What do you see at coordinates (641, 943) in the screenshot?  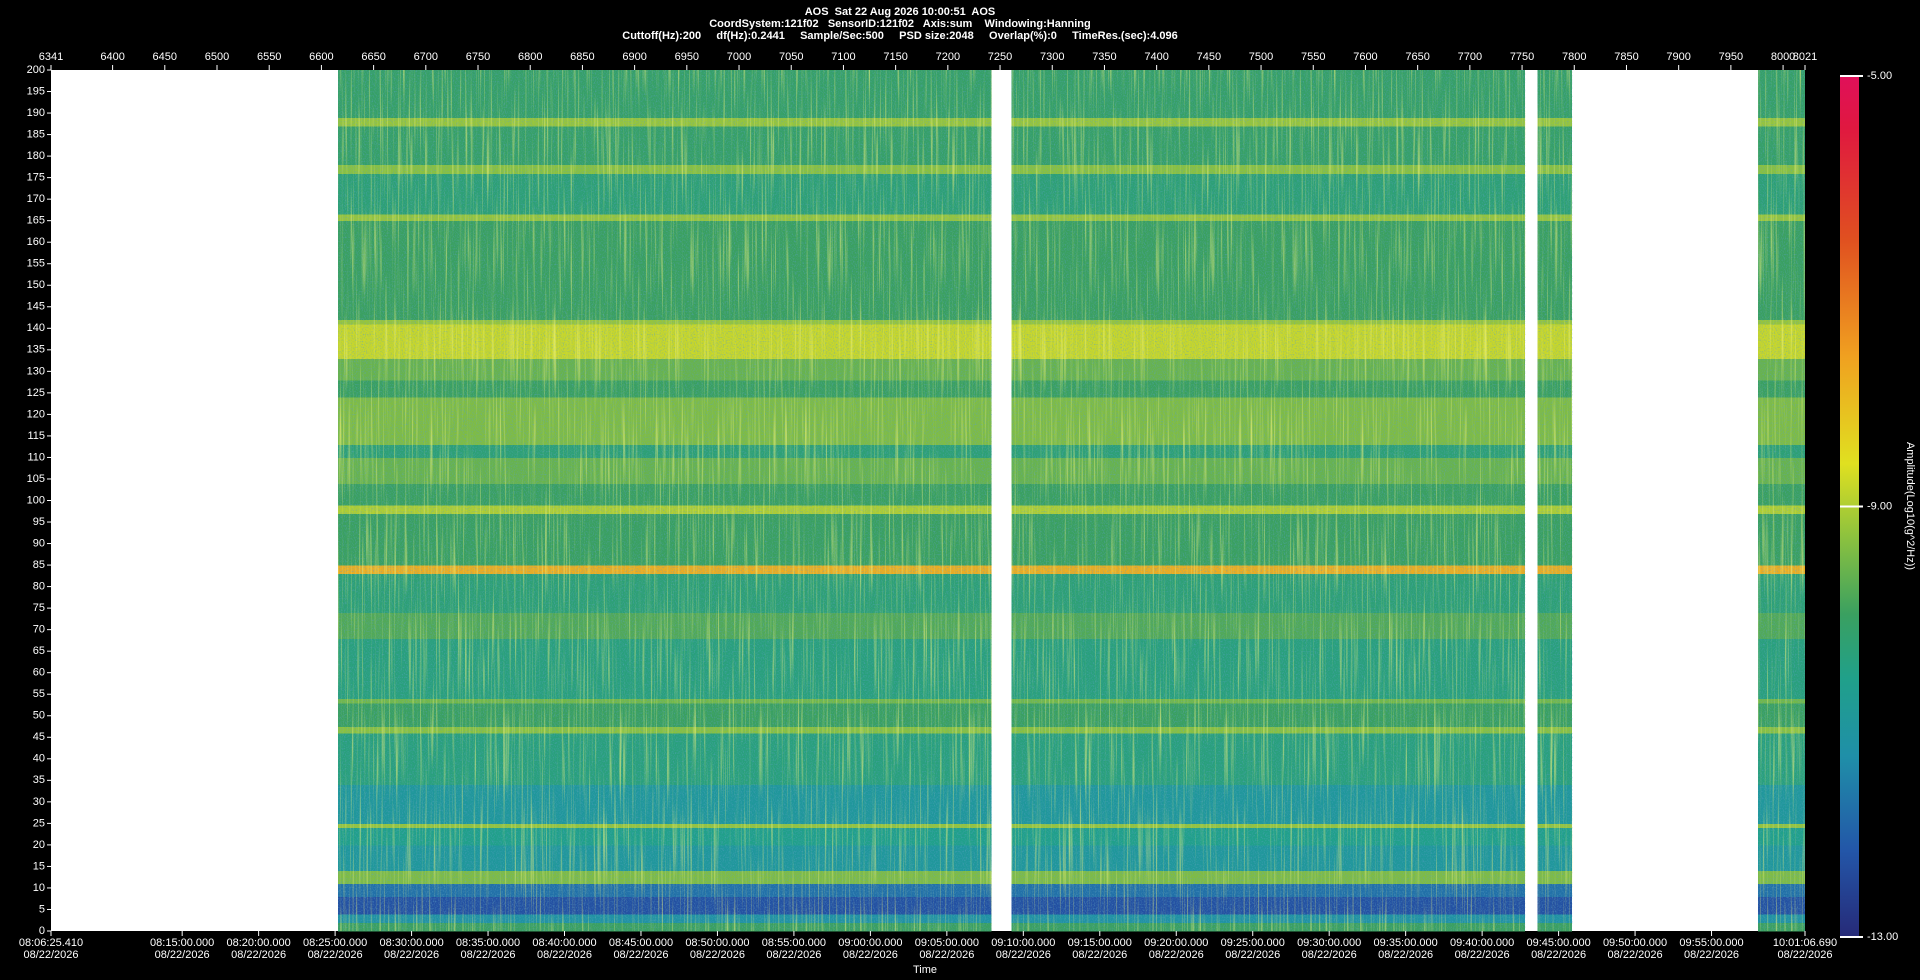 I see `x2-tick-label: 08:45:00.000` at bounding box center [641, 943].